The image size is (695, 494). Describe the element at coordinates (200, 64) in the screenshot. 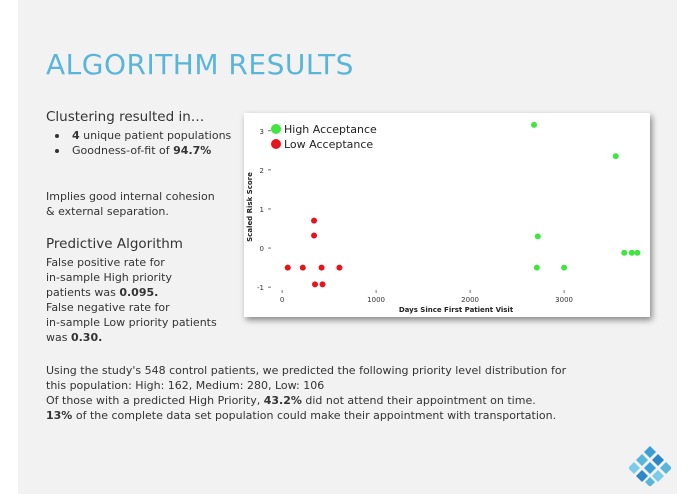

I see `slide-title: ALGORITHM RESULTS` at that location.